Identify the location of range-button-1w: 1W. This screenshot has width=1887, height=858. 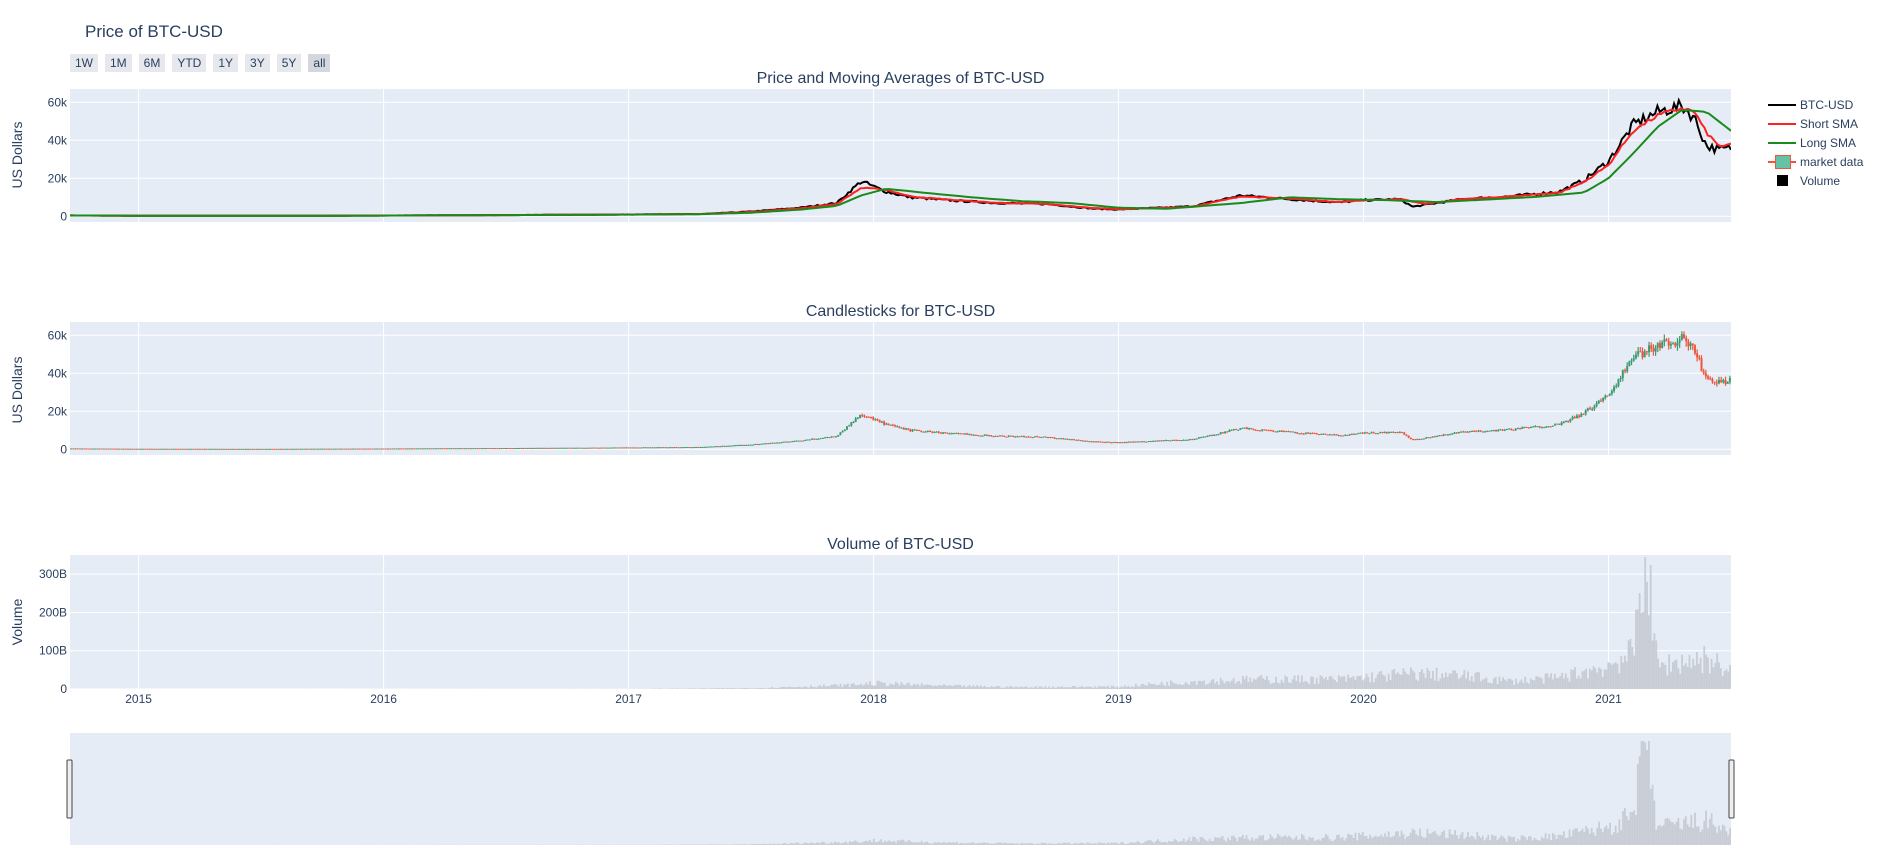
(84, 63).